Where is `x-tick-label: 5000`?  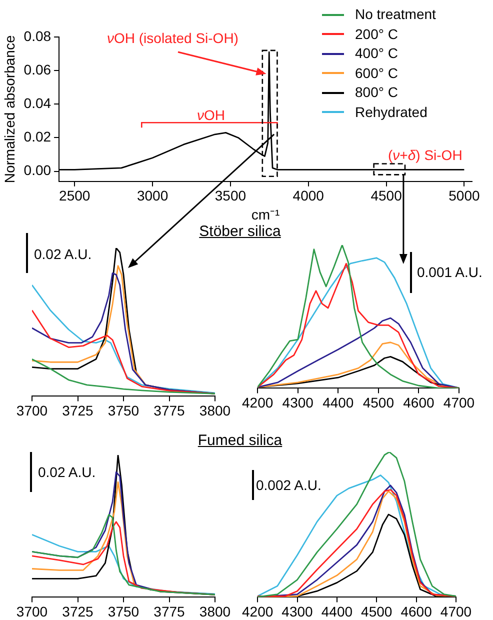
x-tick-label: 5000 is located at coordinates (464, 196).